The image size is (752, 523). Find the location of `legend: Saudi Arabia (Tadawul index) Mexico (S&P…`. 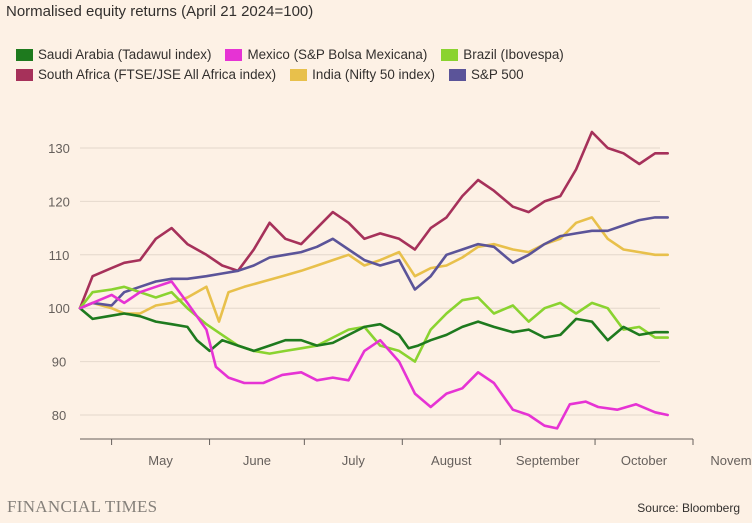

legend: Saudi Arabia (Tadawul index) Mexico (S&P… is located at coordinates (381, 65).